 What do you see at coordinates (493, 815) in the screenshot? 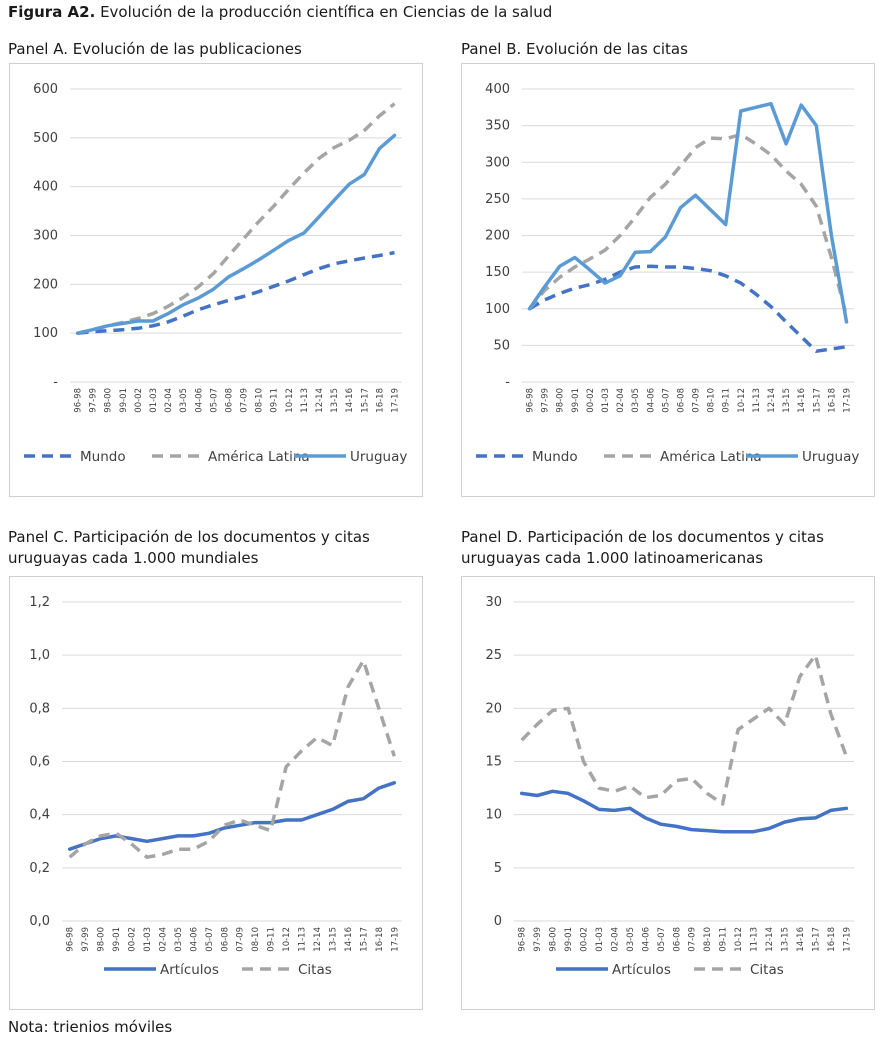
I see `y-tick-label: 10` at bounding box center [493, 815].